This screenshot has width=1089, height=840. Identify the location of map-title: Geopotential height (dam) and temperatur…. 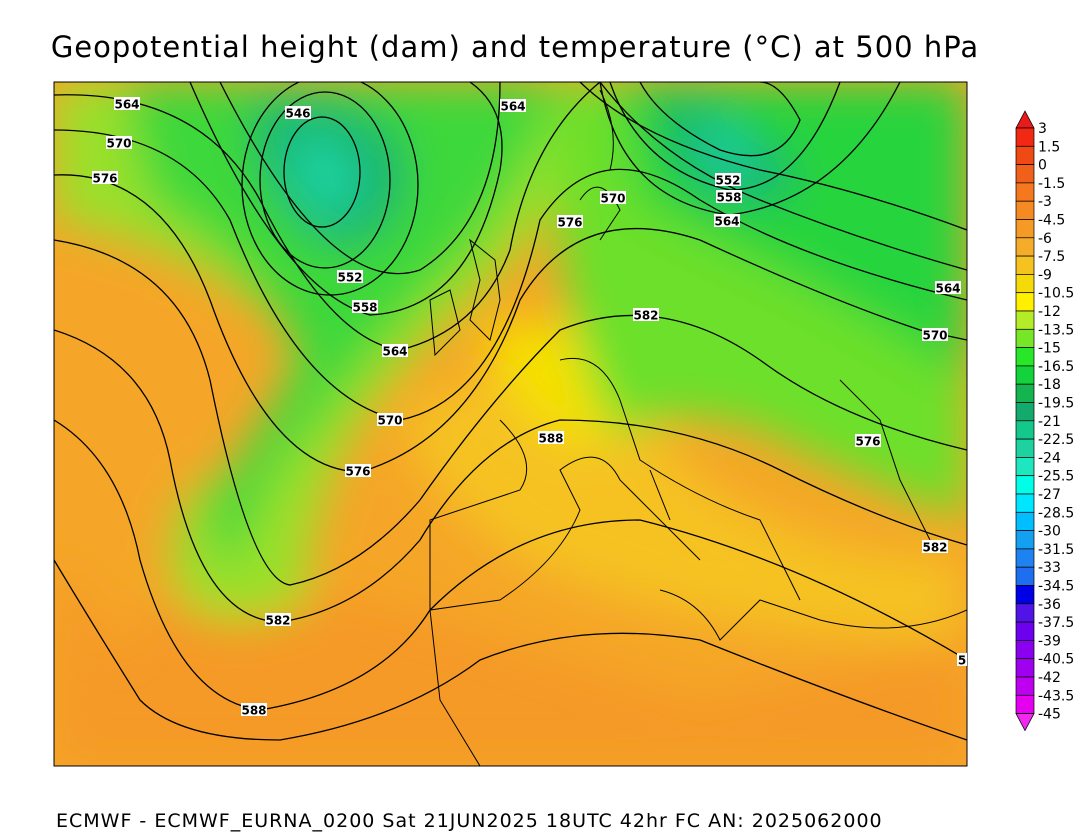
(515, 47).